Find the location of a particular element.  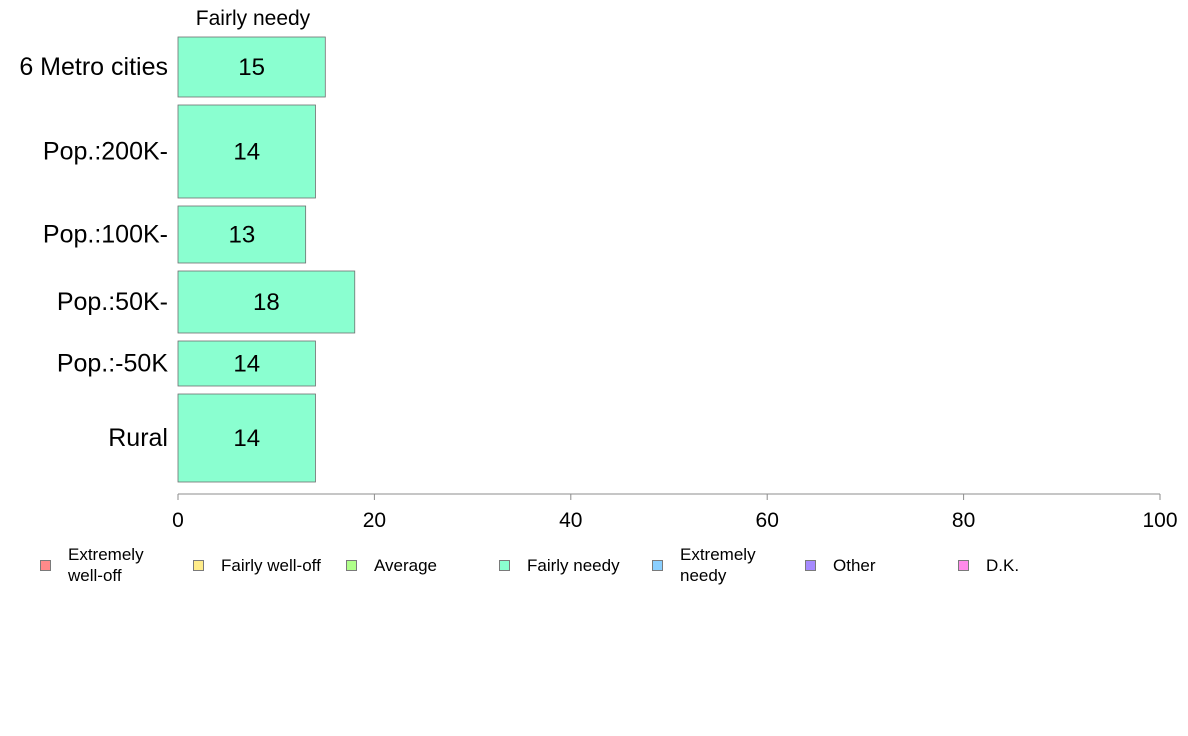

legend-label: Fairly well-off is located at coordinates (271, 565).